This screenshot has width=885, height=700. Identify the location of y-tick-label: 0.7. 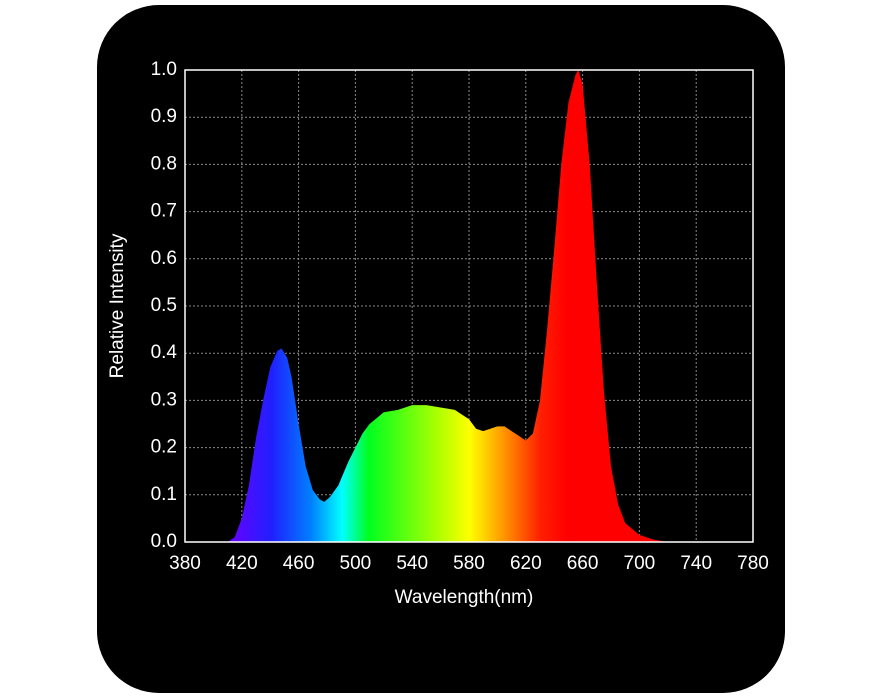
(164, 211).